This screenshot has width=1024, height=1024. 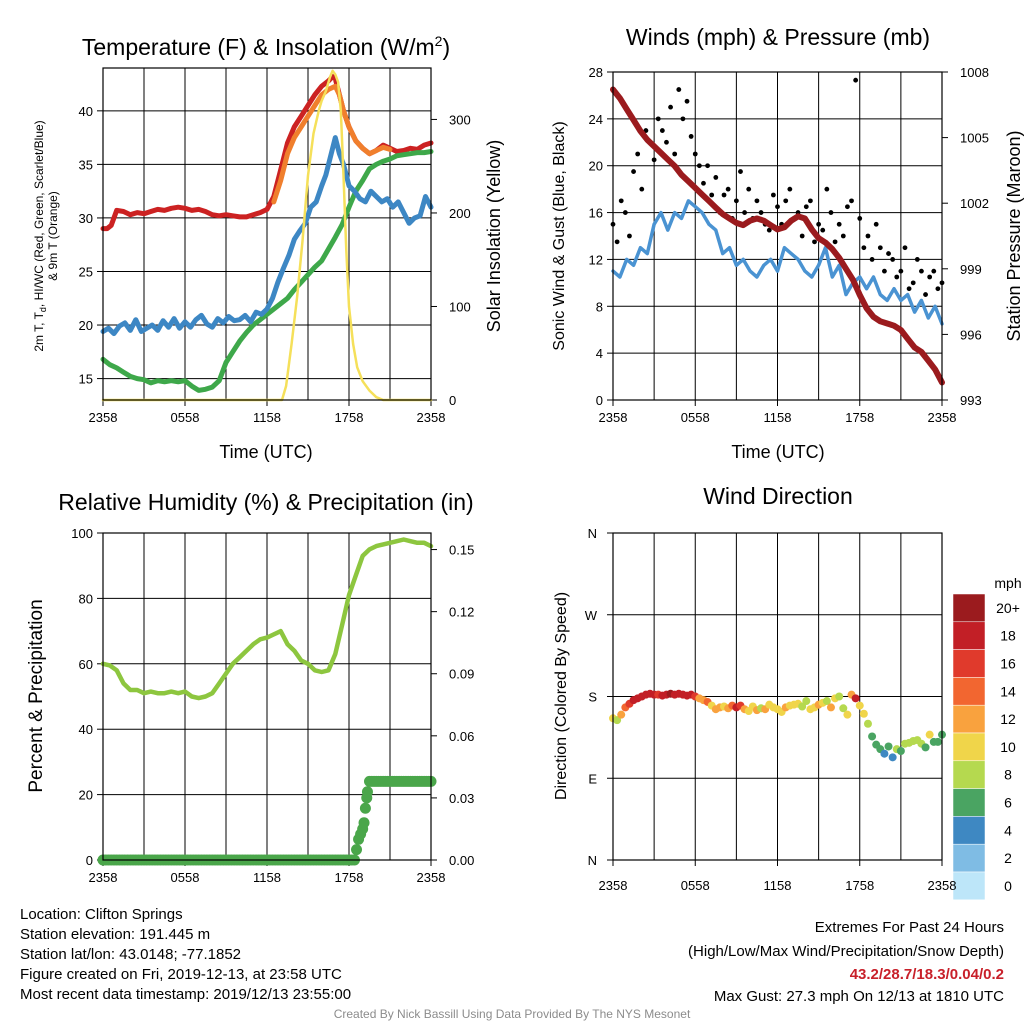 I want to click on winds-title: Winds (mph) & Pressure (mb), so click(x=778, y=37).